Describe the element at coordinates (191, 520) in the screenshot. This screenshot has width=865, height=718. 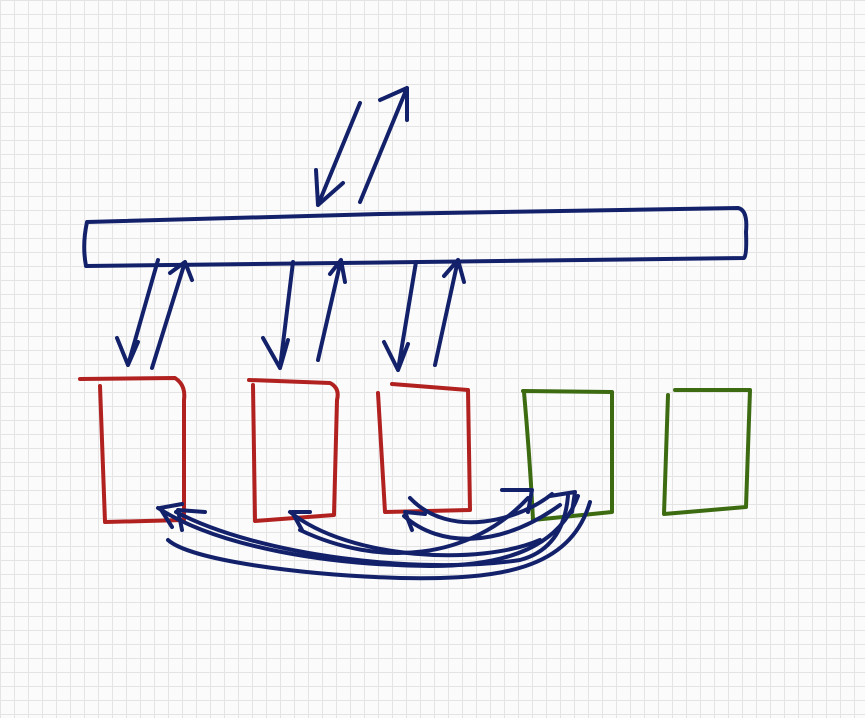
I see `arrowhead-box1-b` at that location.